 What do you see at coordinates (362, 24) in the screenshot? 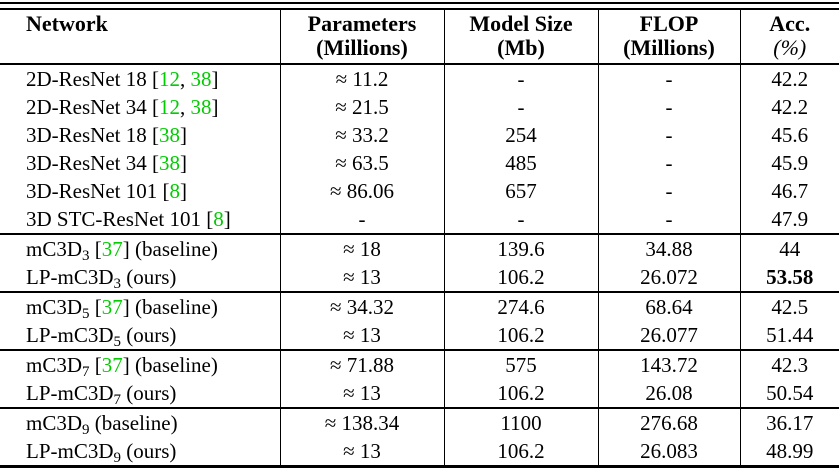
I see `column-header-parameters-label: Parameters` at bounding box center [362, 24].